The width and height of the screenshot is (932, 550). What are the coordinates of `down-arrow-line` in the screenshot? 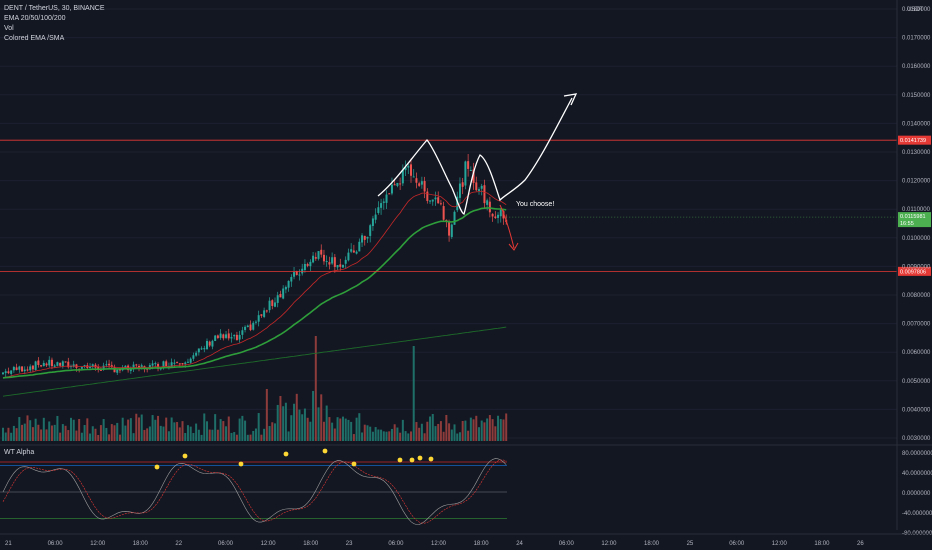 It's located at (507, 226).